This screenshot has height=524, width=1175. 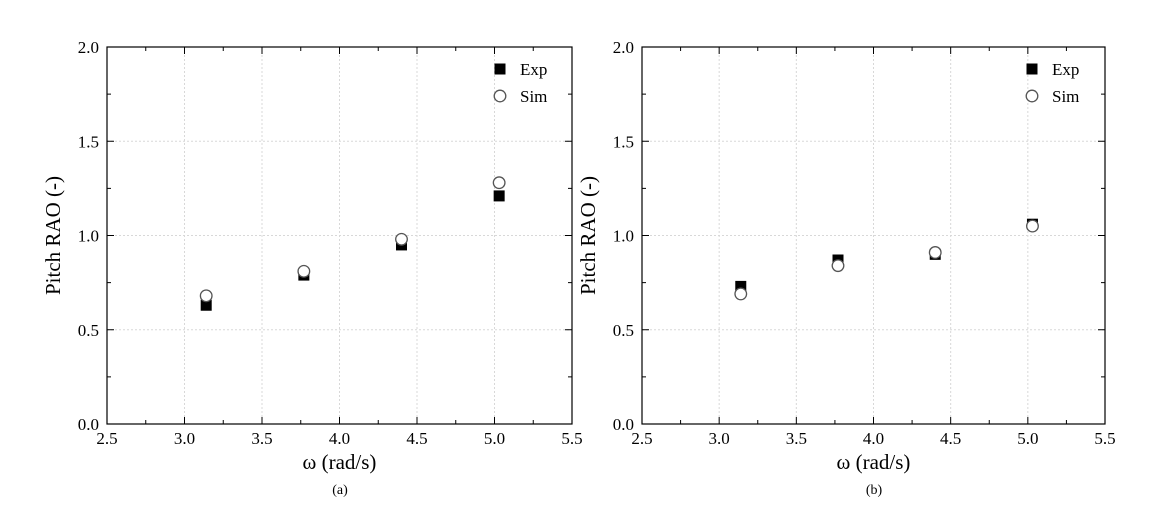 What do you see at coordinates (340, 490) in the screenshot?
I see `panel-label: (a)` at bounding box center [340, 490].